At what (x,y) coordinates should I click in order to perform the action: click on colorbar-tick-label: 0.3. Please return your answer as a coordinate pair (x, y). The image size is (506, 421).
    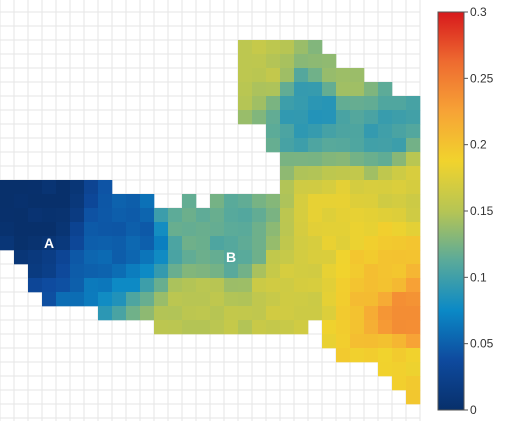
    Looking at the image, I should click on (478, 12).